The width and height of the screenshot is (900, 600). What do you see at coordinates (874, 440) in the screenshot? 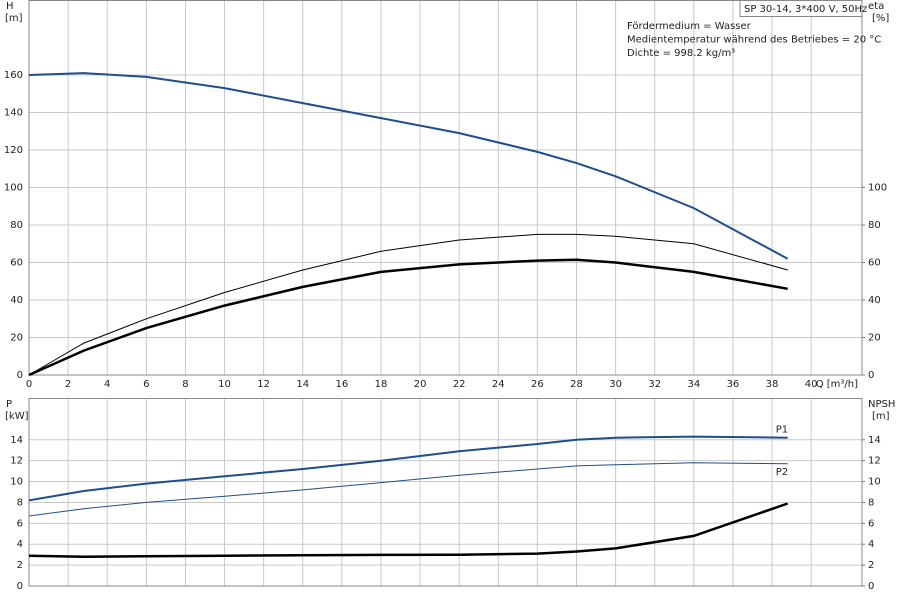
I see `y2-tick-label: 14` at bounding box center [874, 440].